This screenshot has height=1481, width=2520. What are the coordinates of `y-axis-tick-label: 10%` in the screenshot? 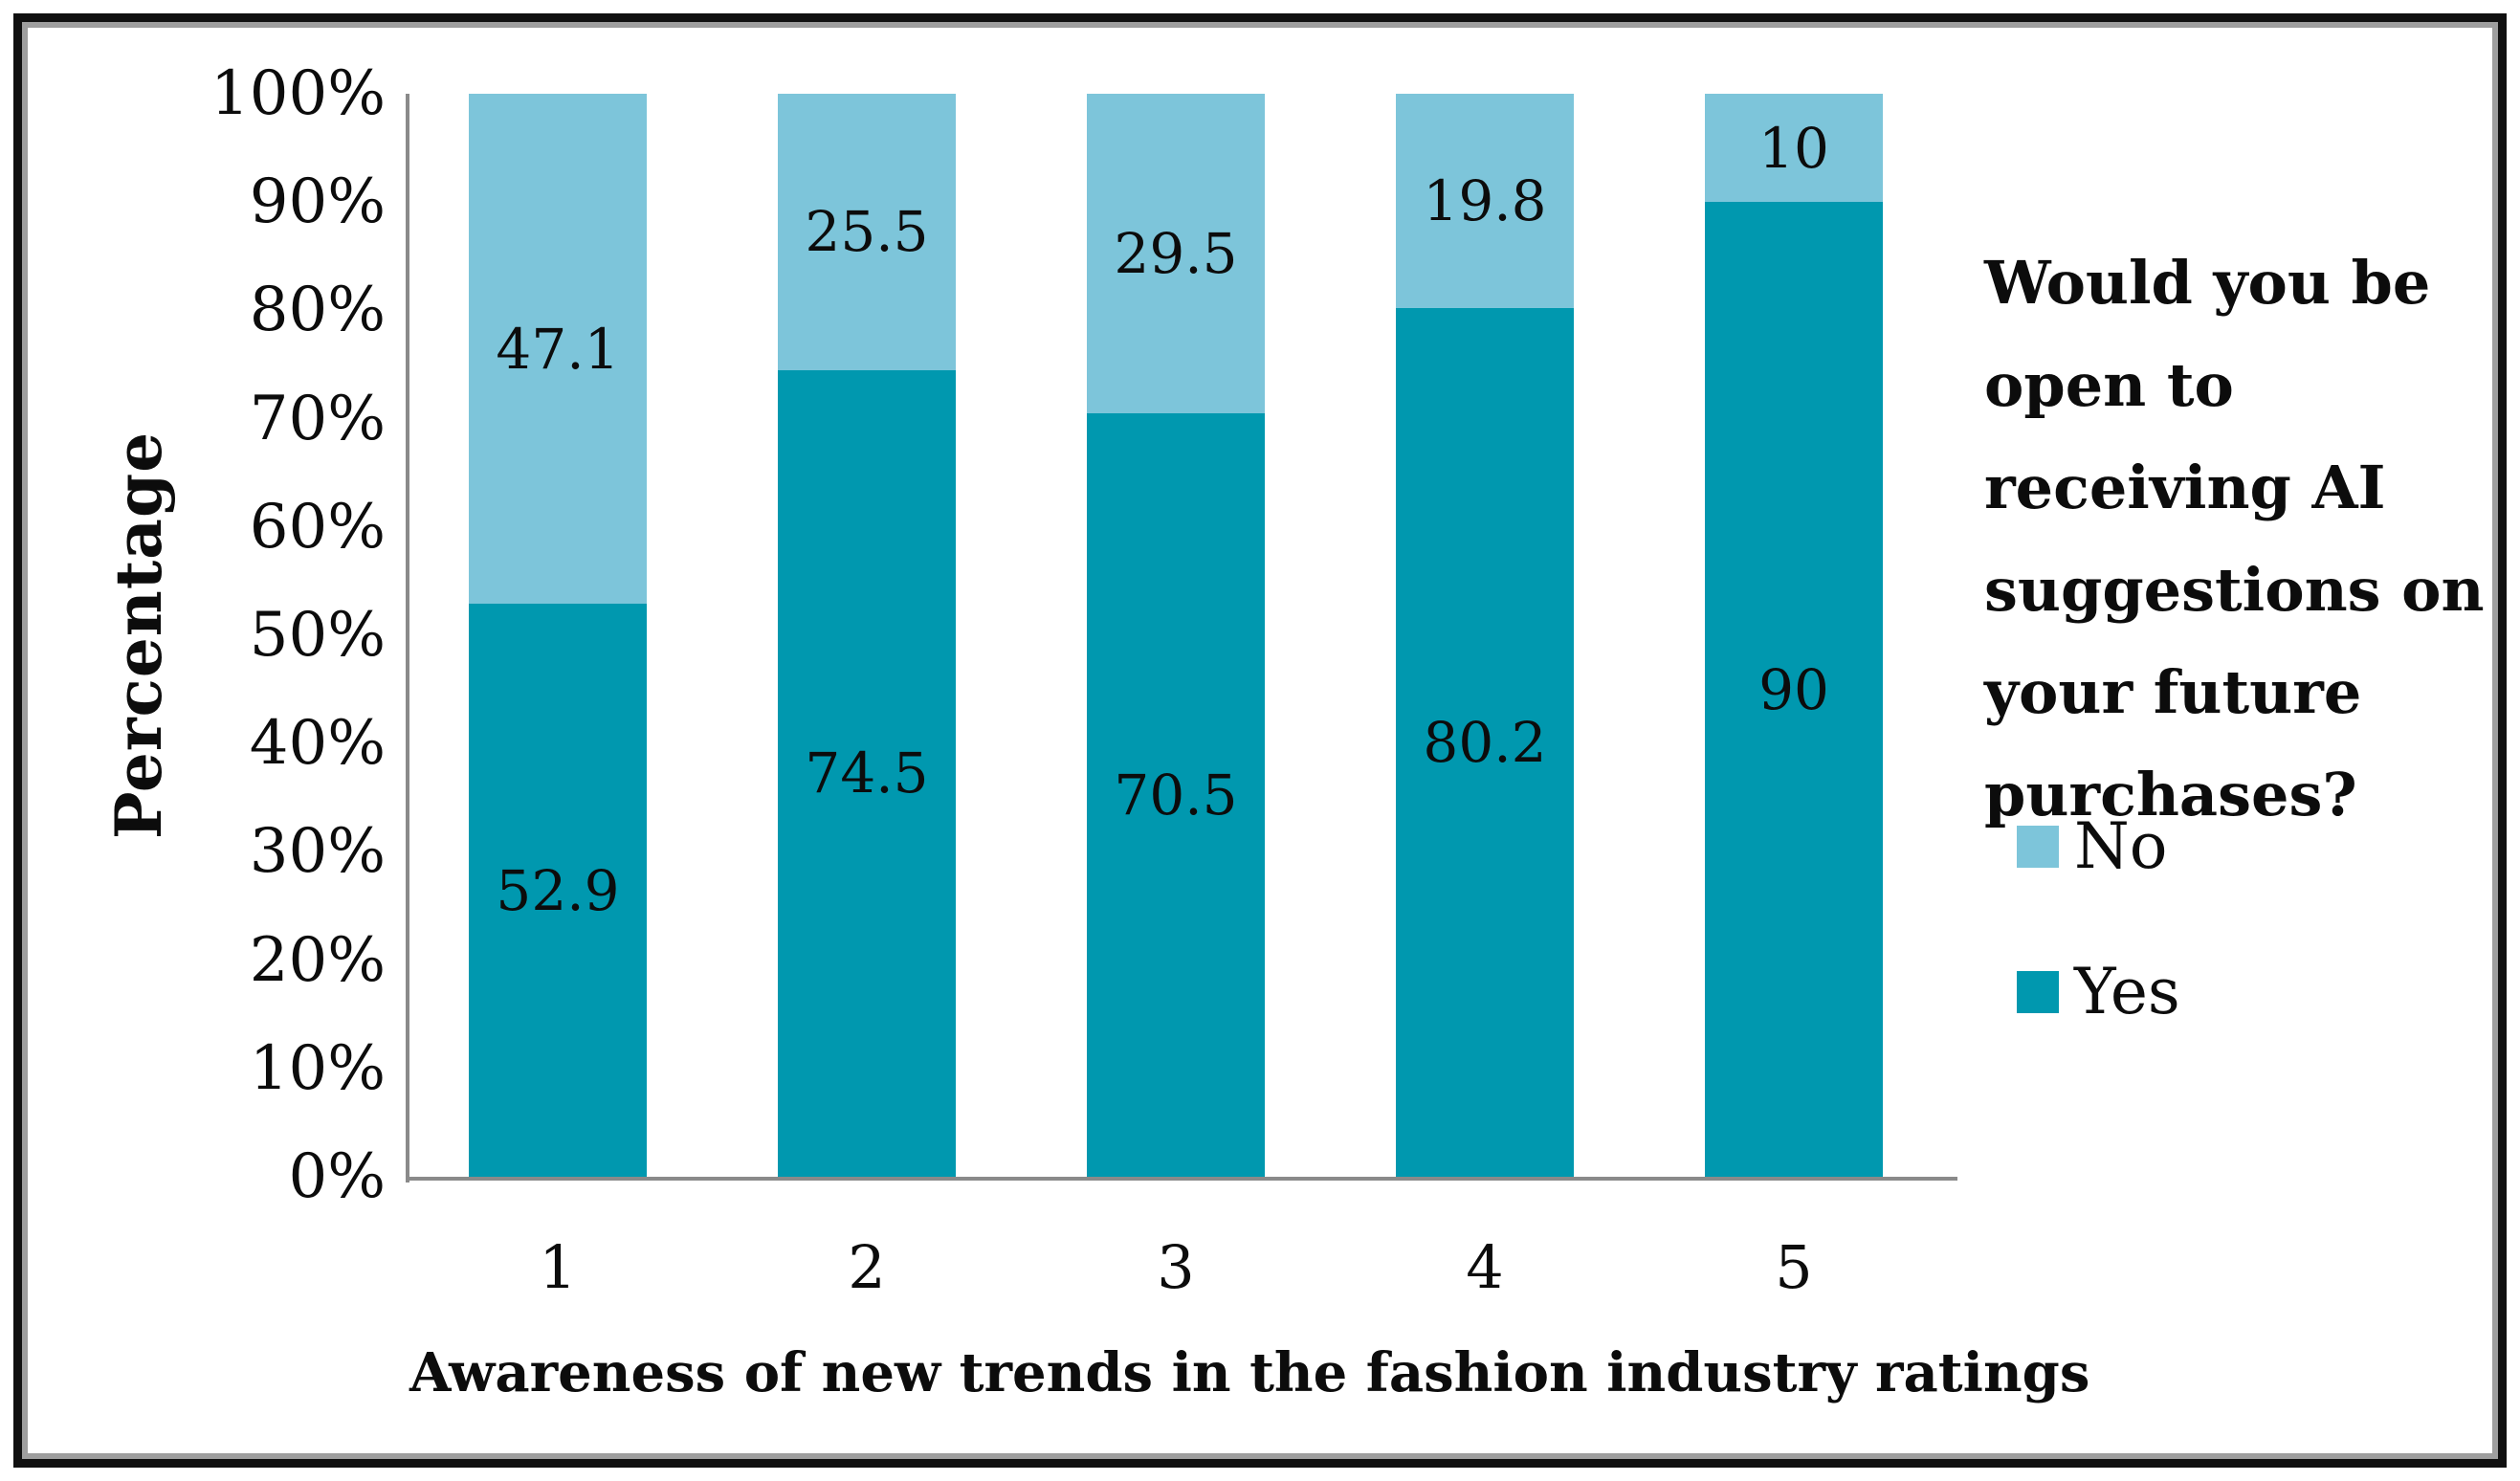 It's located at (317, 1068).